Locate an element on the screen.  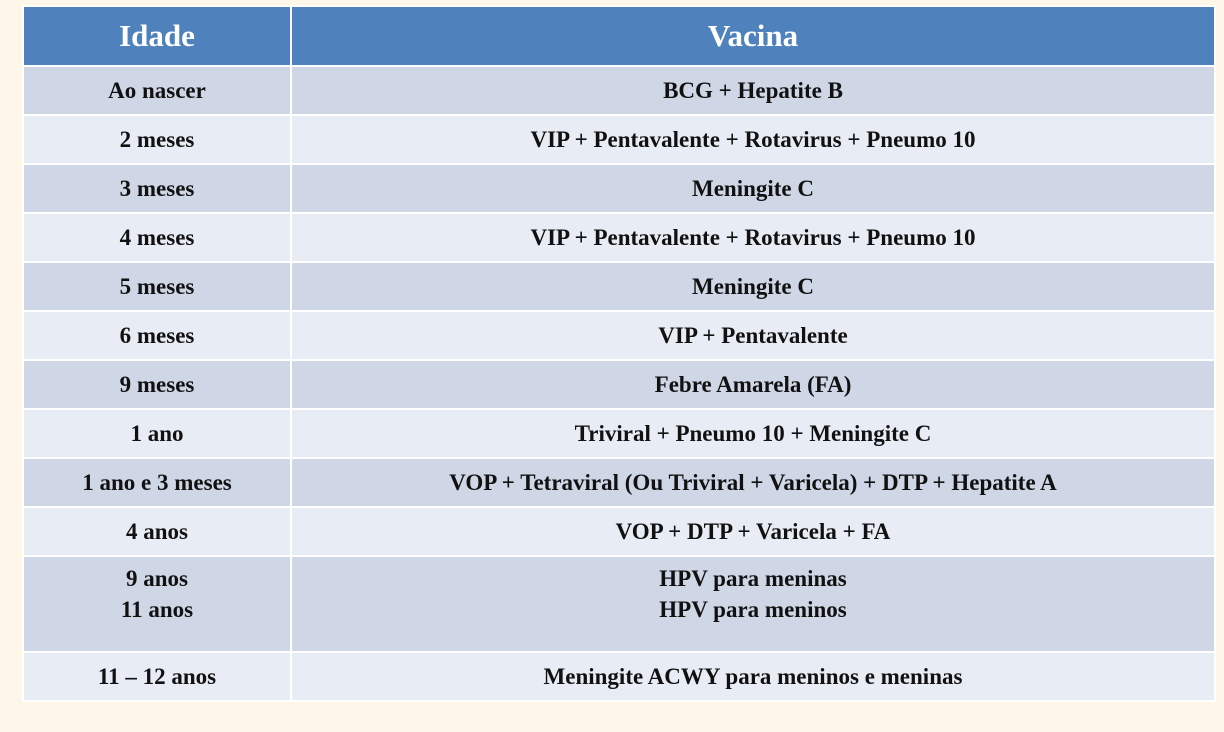
age-cell: 4 anos is located at coordinates (157, 531).